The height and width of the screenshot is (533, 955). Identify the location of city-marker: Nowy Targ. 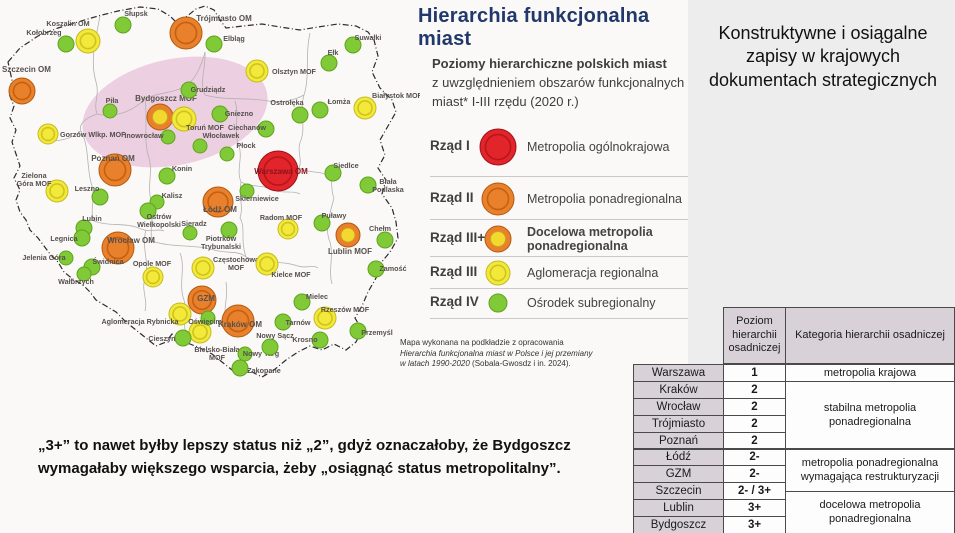
(258, 354).